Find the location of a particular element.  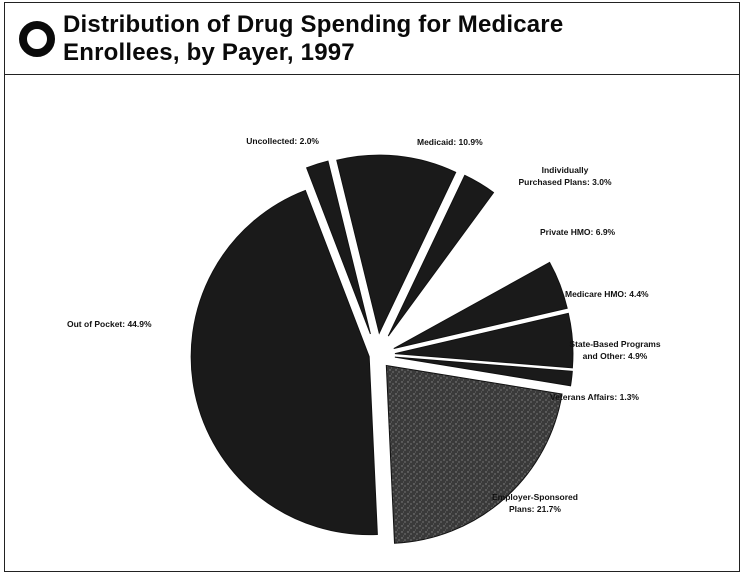

chart-title-line-2: Enrollees, by Payer, 1997 is located at coordinates (209, 52).